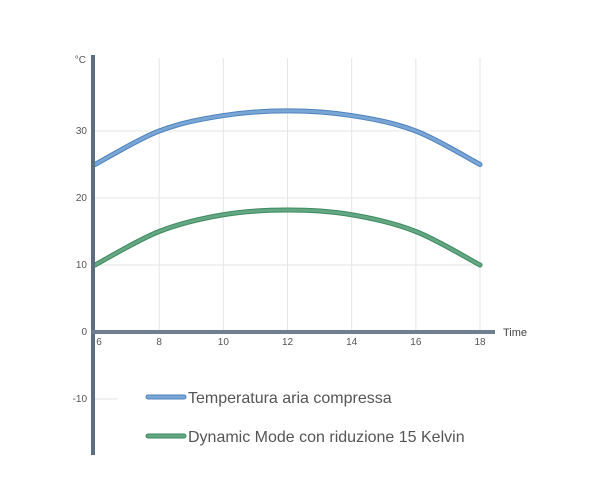  I want to click on y-tick-label-0: 0, so click(84, 332).